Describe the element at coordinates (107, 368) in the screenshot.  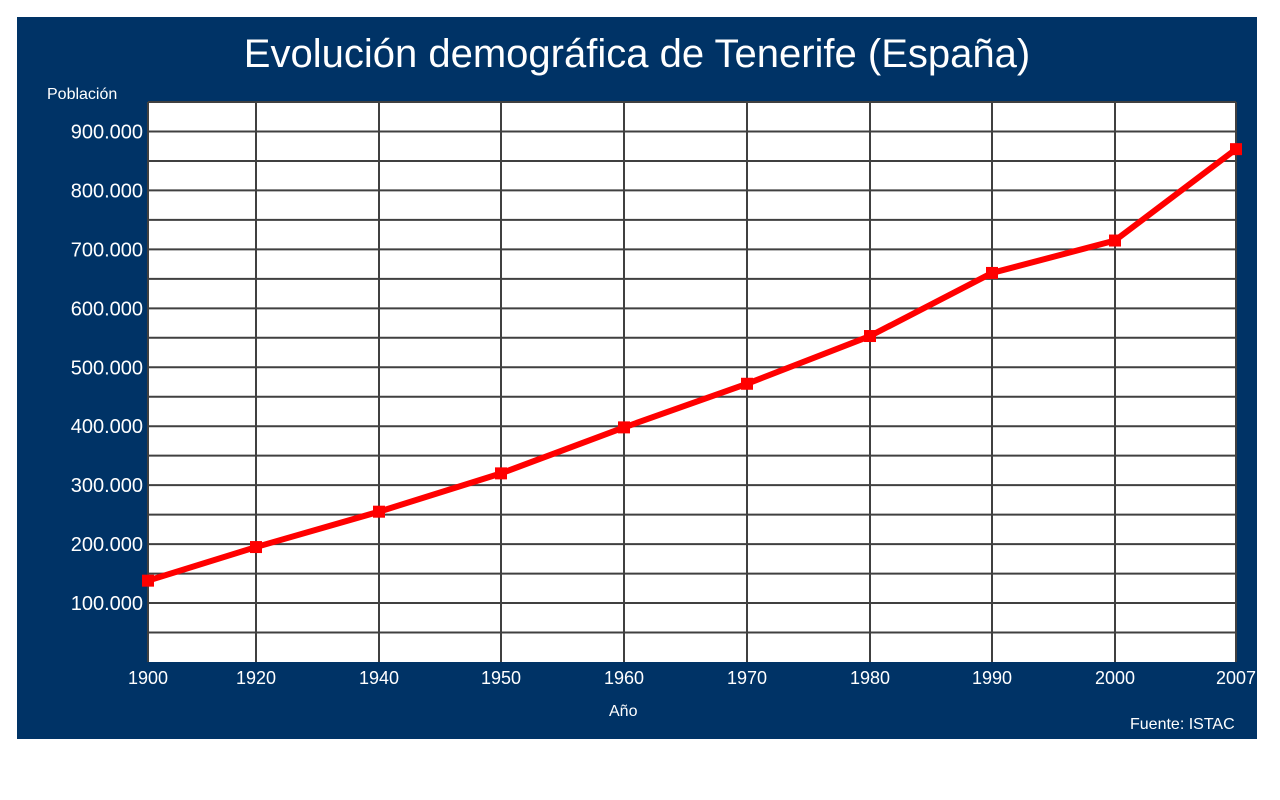
I see `y-tick-label: 500.000` at that location.